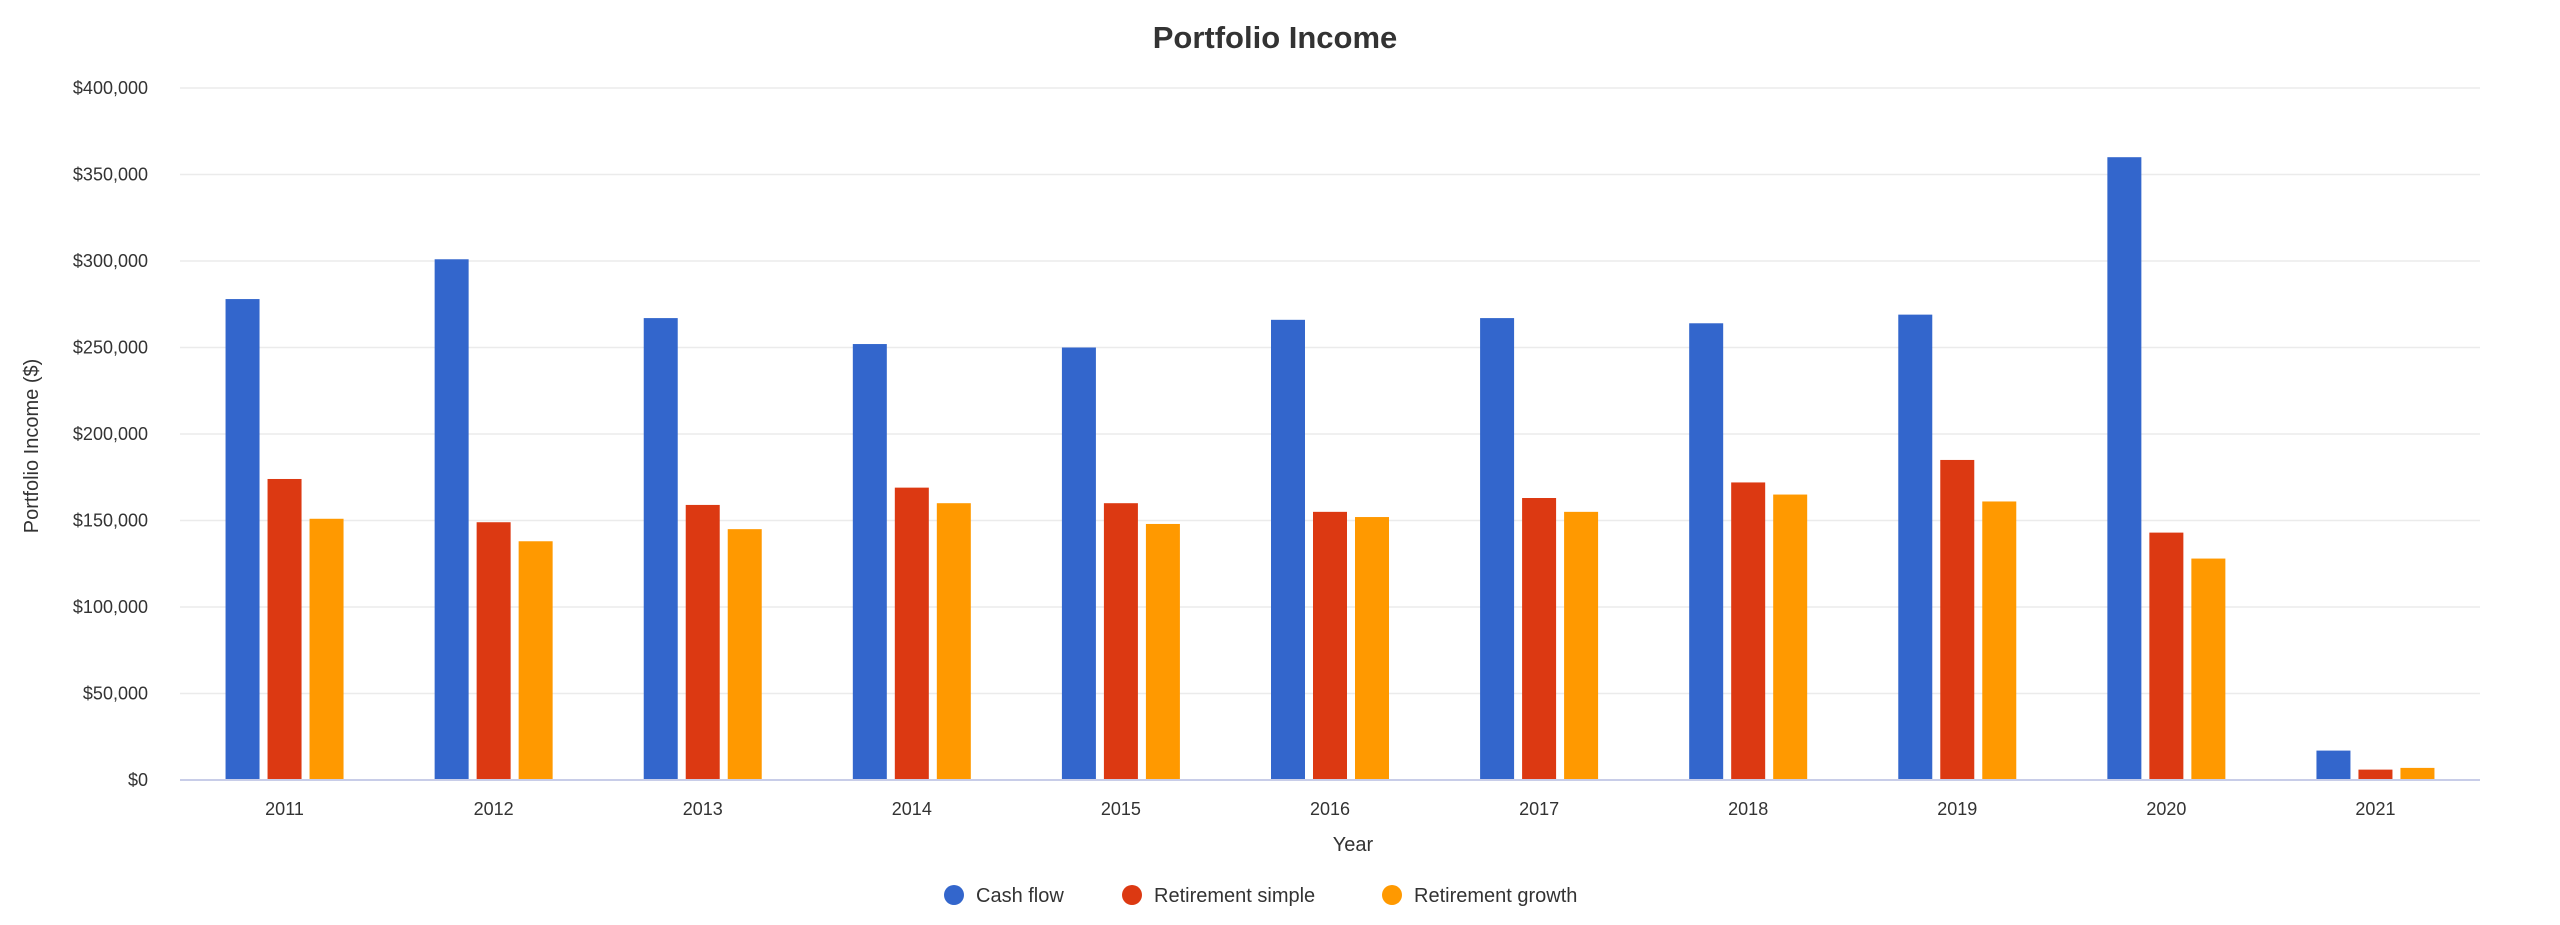 The width and height of the screenshot is (2560, 925). I want to click on y-tick-label: $50,000, so click(115, 694).